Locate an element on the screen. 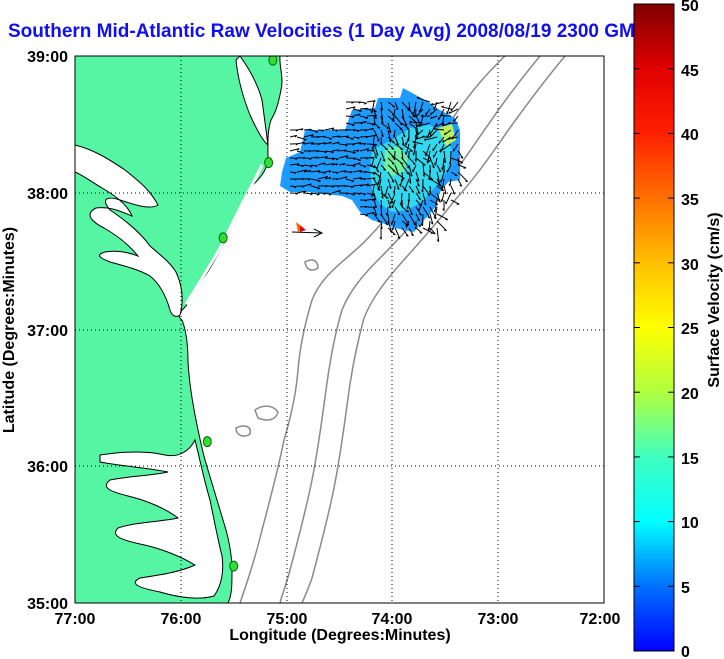 Image resolution: width=724 pixels, height=659 pixels. y-tick: 38:00 is located at coordinates (47, 194).